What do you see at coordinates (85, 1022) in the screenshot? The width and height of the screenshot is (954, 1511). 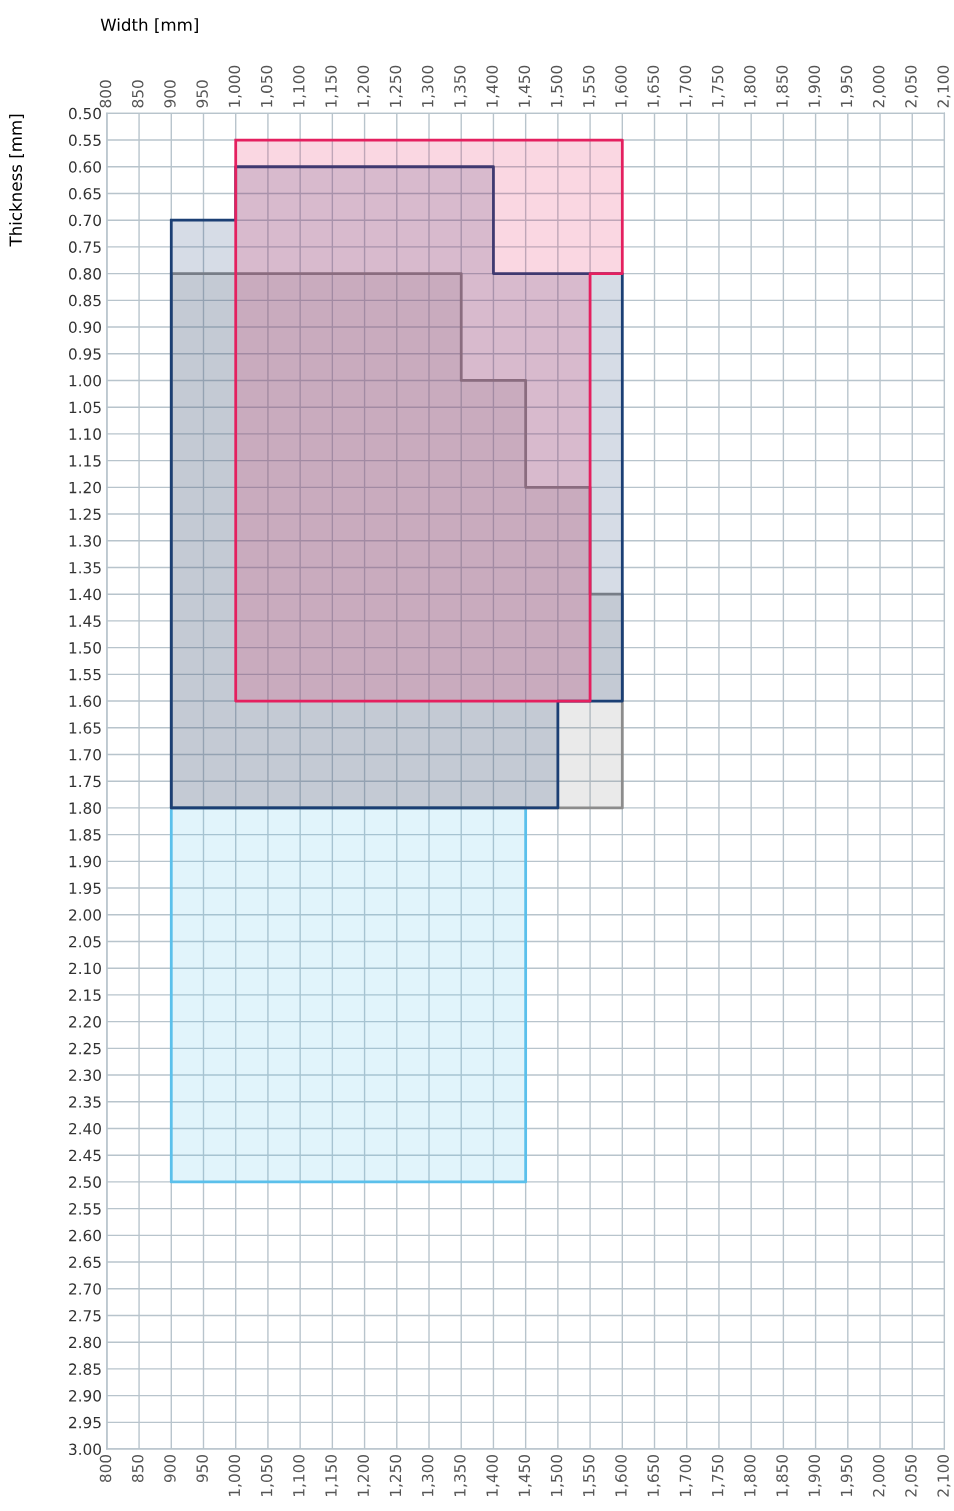 I see `y-tick-label: 2.20` at bounding box center [85, 1022].